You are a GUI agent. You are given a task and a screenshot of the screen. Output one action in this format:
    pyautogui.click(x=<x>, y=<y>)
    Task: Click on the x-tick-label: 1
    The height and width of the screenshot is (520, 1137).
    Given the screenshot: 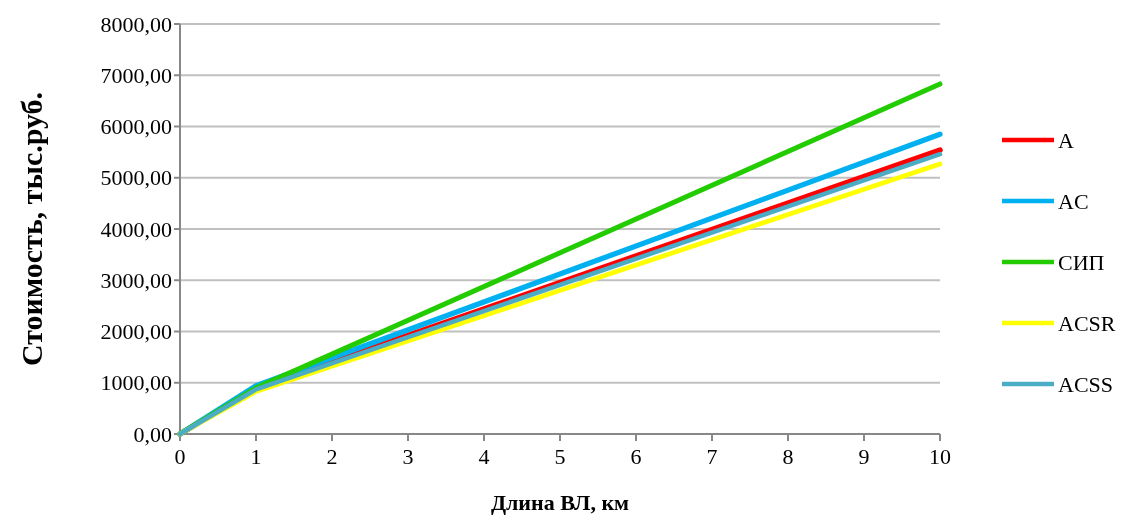 What is the action you would take?
    pyautogui.click(x=256, y=456)
    